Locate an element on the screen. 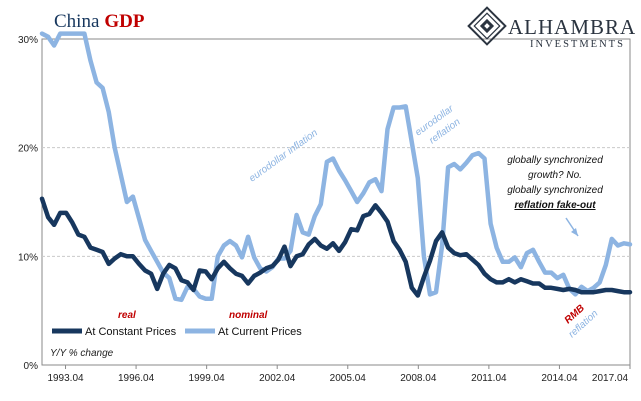 The image size is (641, 401). alhambra-logo: ALHAMBRA INVESTMENTS is located at coordinates (551, 28).